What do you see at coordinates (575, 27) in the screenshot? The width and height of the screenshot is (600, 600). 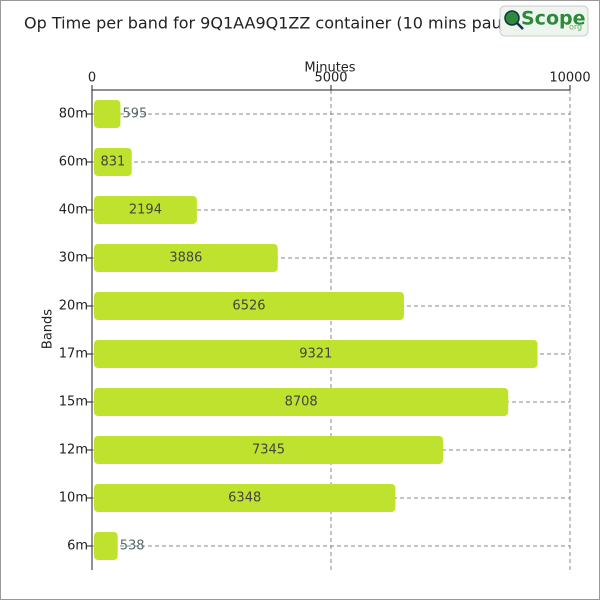 I see `logo-suffix: org` at bounding box center [575, 27].